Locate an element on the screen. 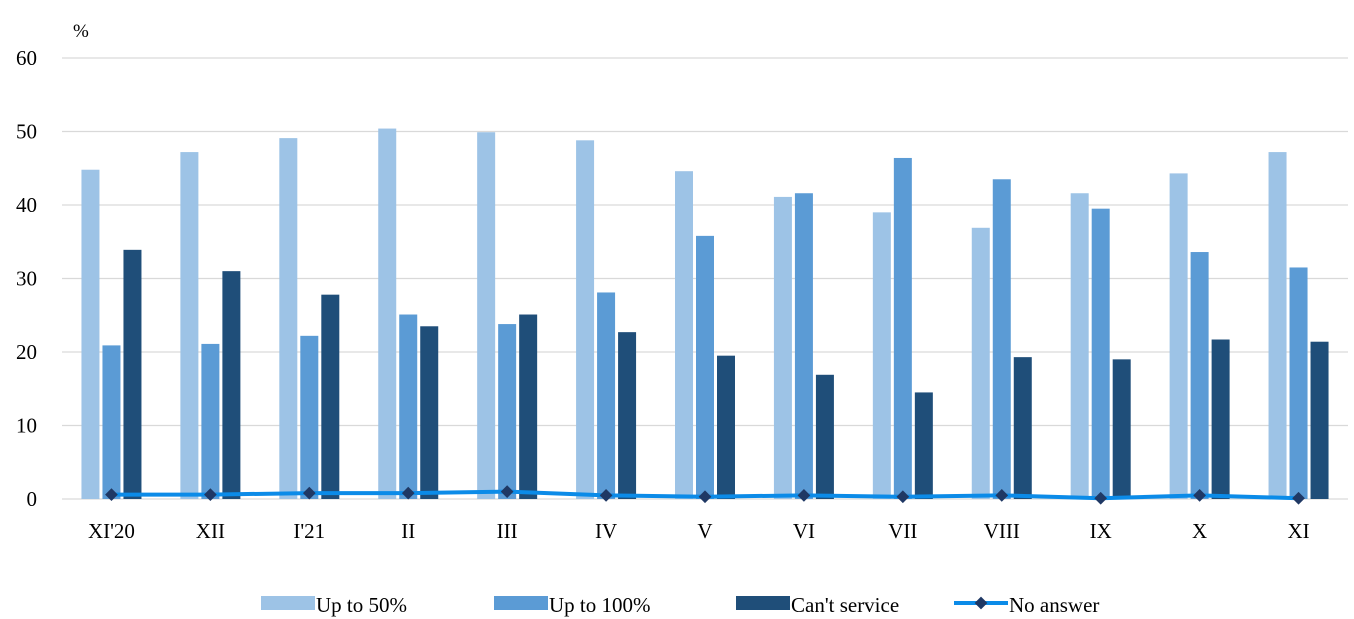 The image size is (1354, 619). x-tick-label: III is located at coordinates (507, 531).